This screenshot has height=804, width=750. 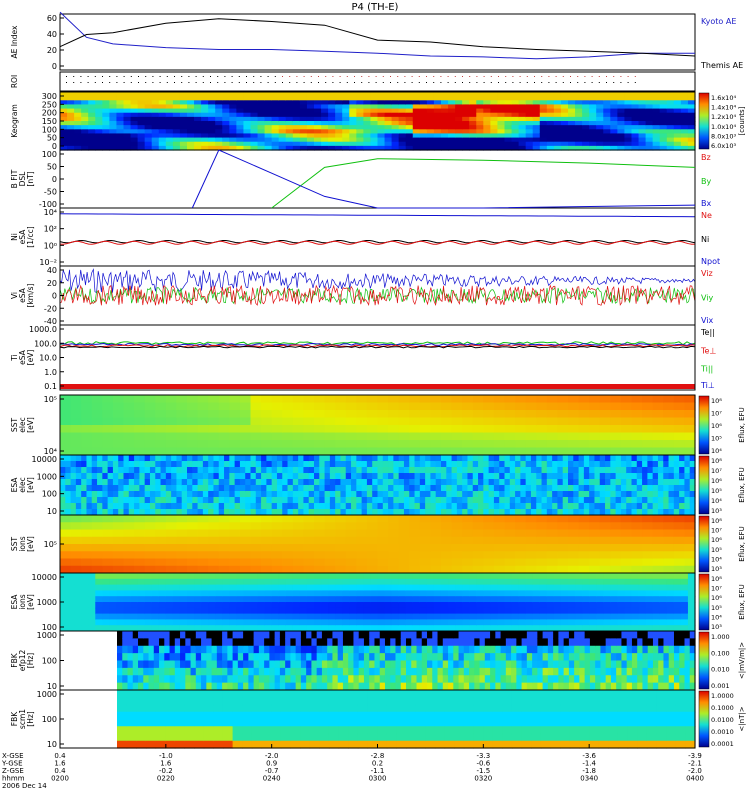 I want to click on colorbar-esa_e, so click(x=704, y=485).